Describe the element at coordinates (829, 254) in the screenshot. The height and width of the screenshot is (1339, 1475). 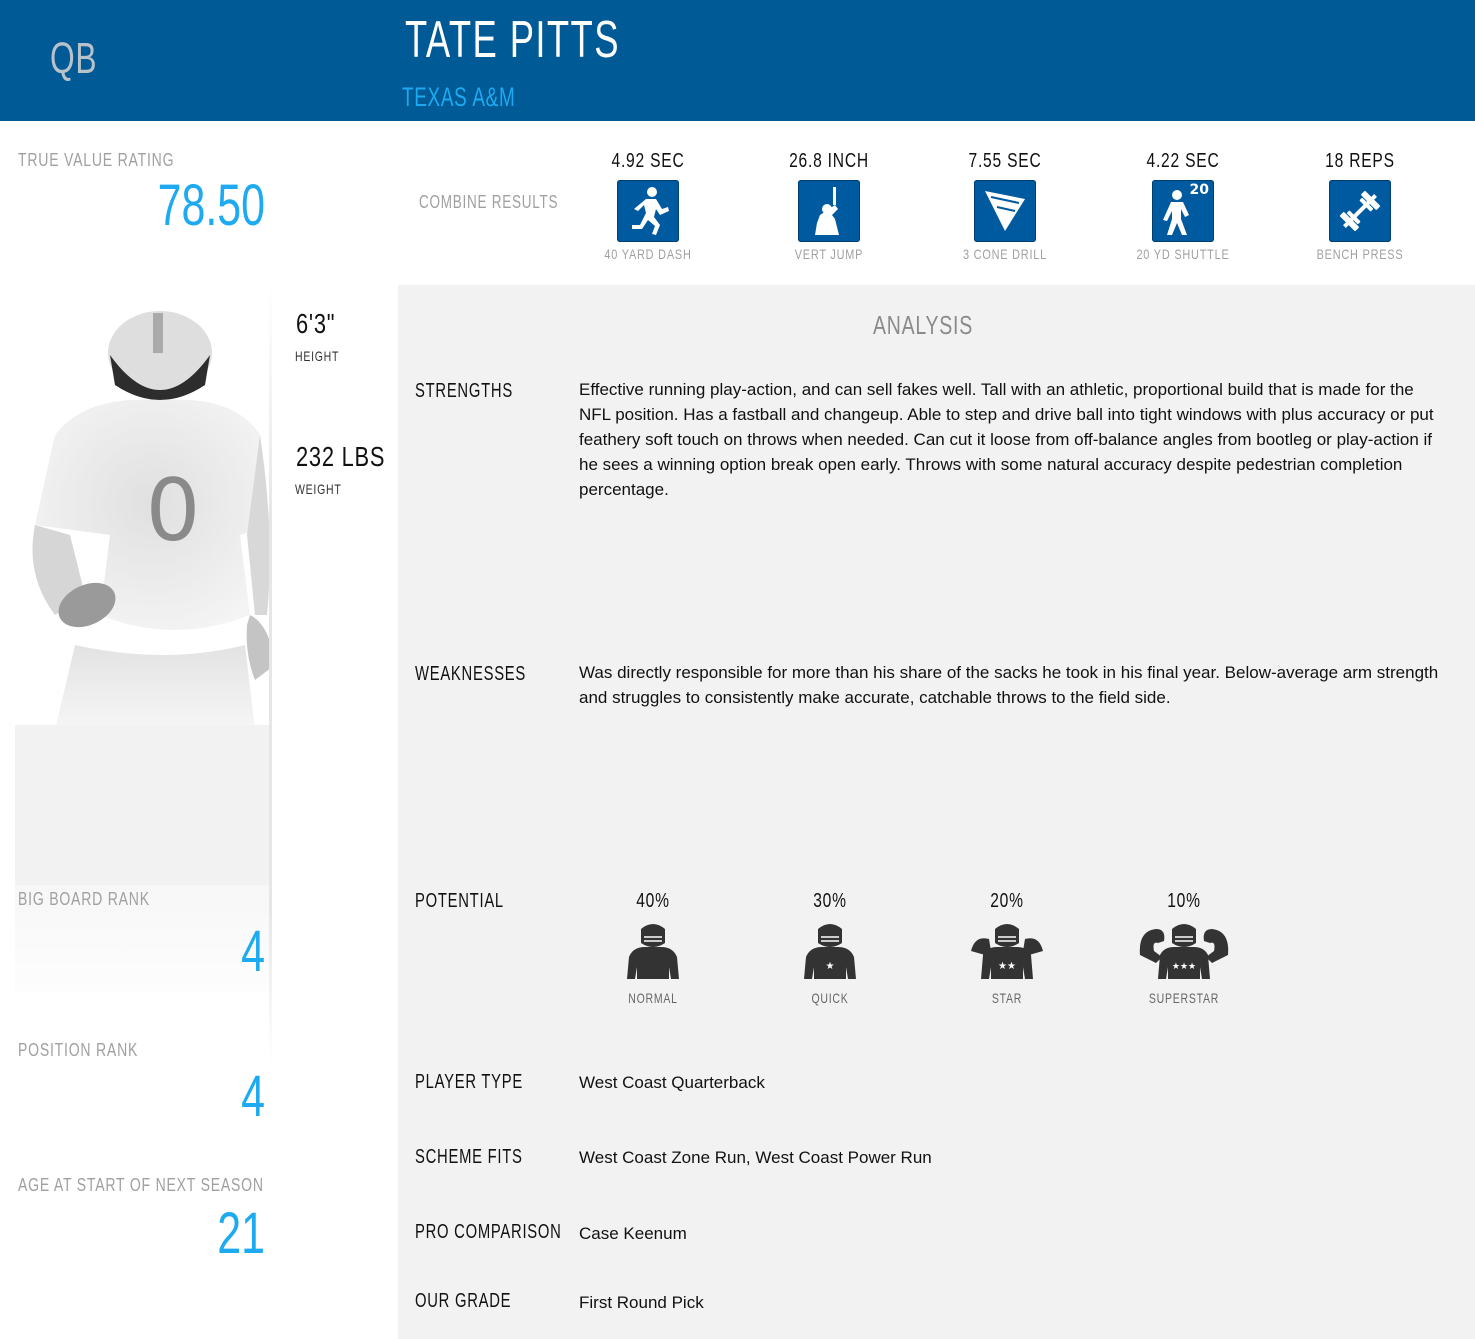
I see `combine-label: VERT JUMP` at that location.